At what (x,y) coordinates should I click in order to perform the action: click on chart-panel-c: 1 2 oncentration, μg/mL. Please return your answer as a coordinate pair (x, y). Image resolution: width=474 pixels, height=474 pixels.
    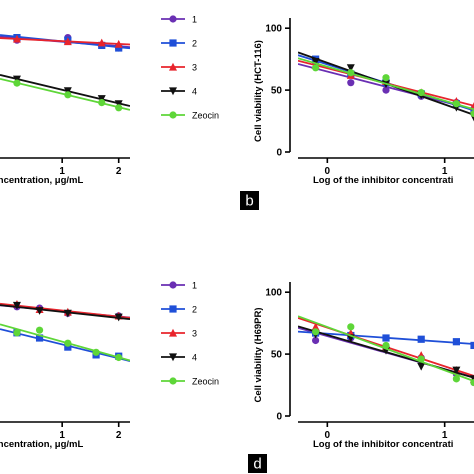
    Looking at the image, I should click on (65, 375).